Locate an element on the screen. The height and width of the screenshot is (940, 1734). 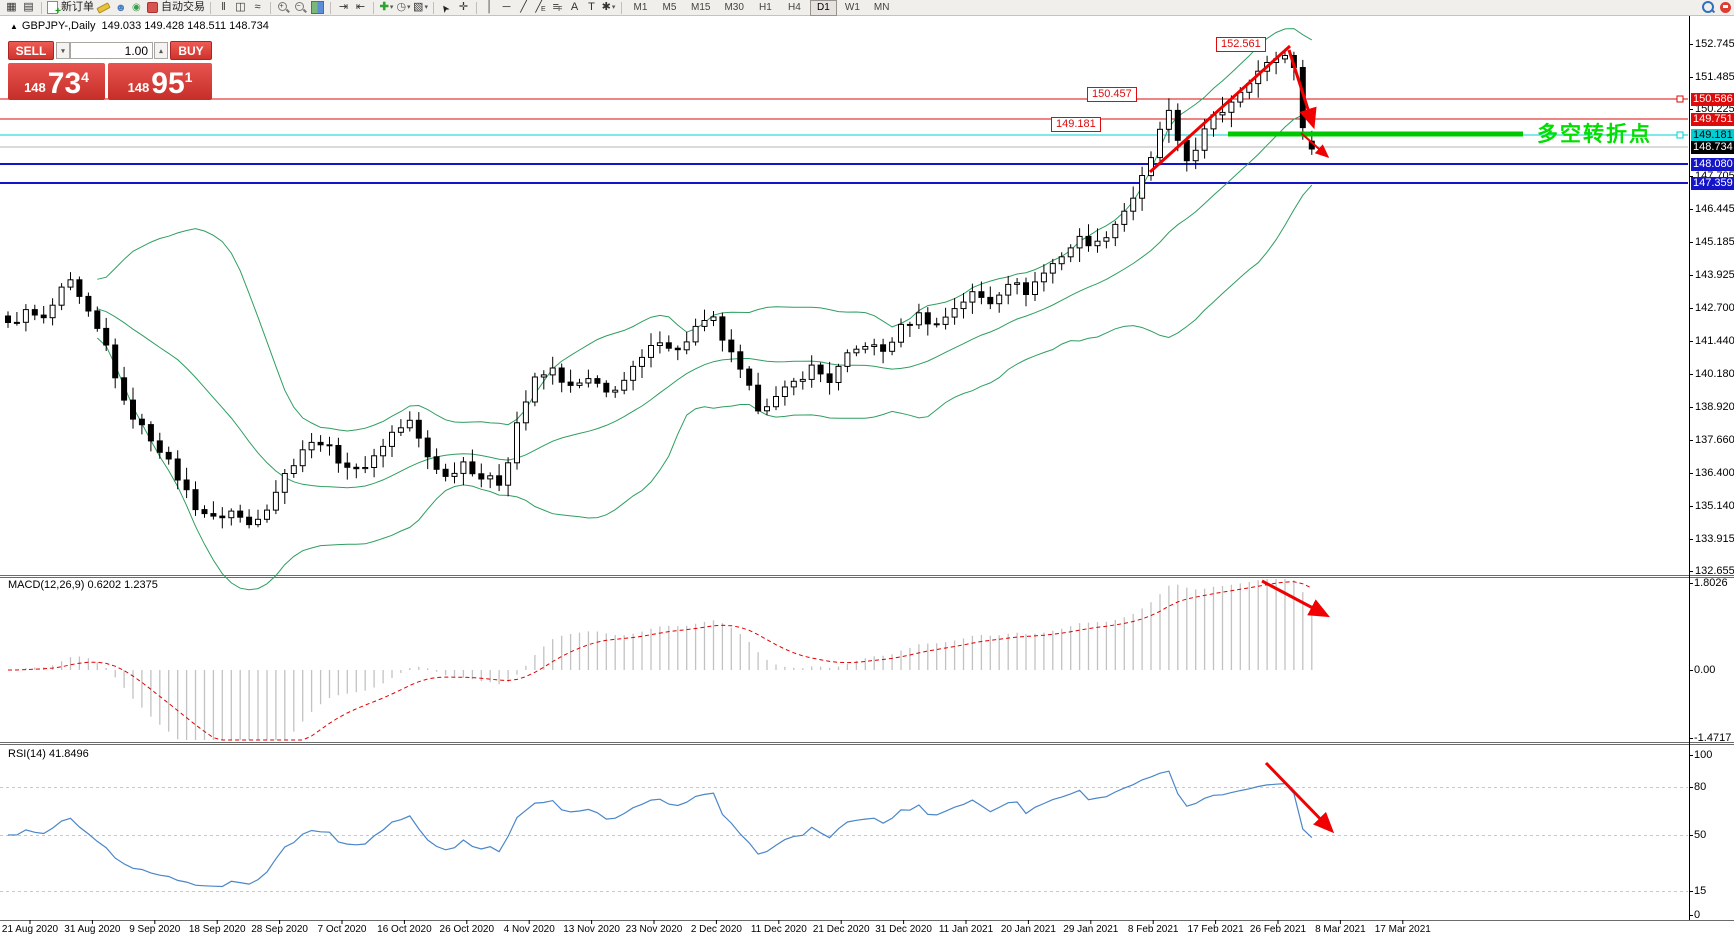
zoom-in-icon: + is located at coordinates (283, 8).